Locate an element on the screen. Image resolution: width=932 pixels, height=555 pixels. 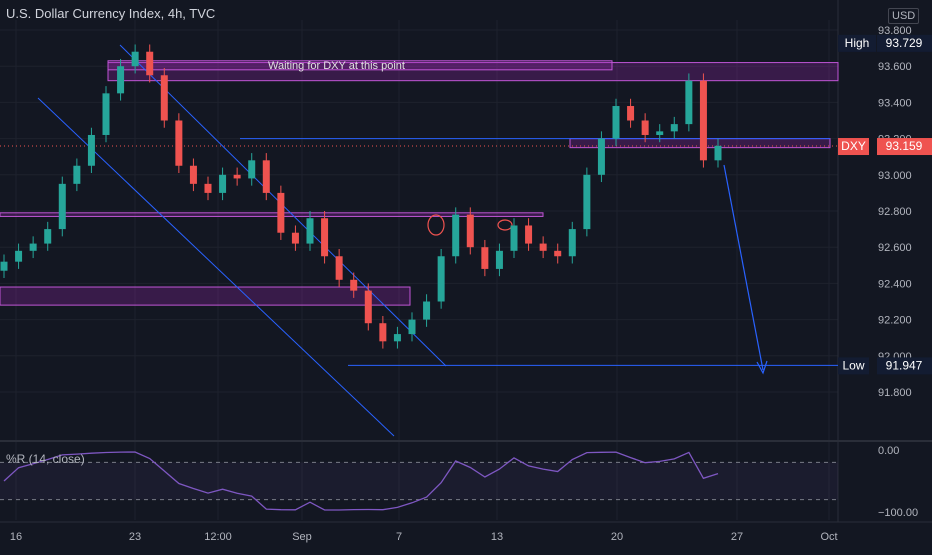
last-price-tag-label-bg is located at coordinates (853, 147).